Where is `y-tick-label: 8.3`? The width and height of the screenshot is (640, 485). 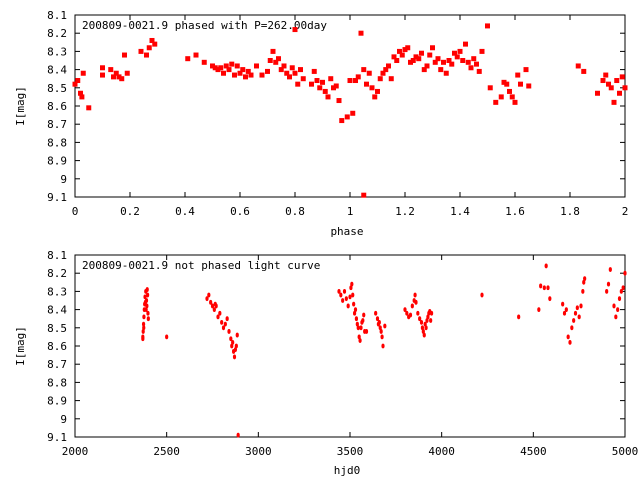
y-tick-label: 8.3 is located at coordinates (57, 51).